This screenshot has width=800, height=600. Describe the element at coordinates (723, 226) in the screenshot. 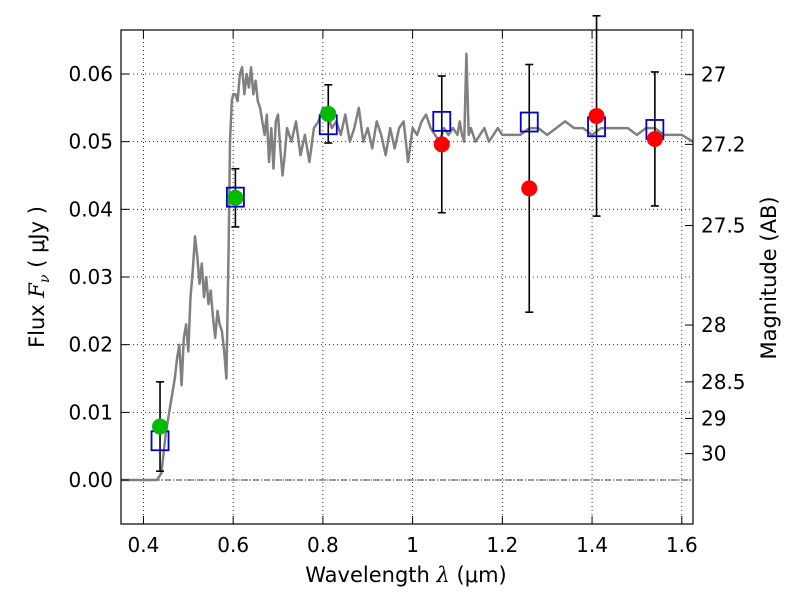

I see `y2-tick-label: 27.5` at that location.